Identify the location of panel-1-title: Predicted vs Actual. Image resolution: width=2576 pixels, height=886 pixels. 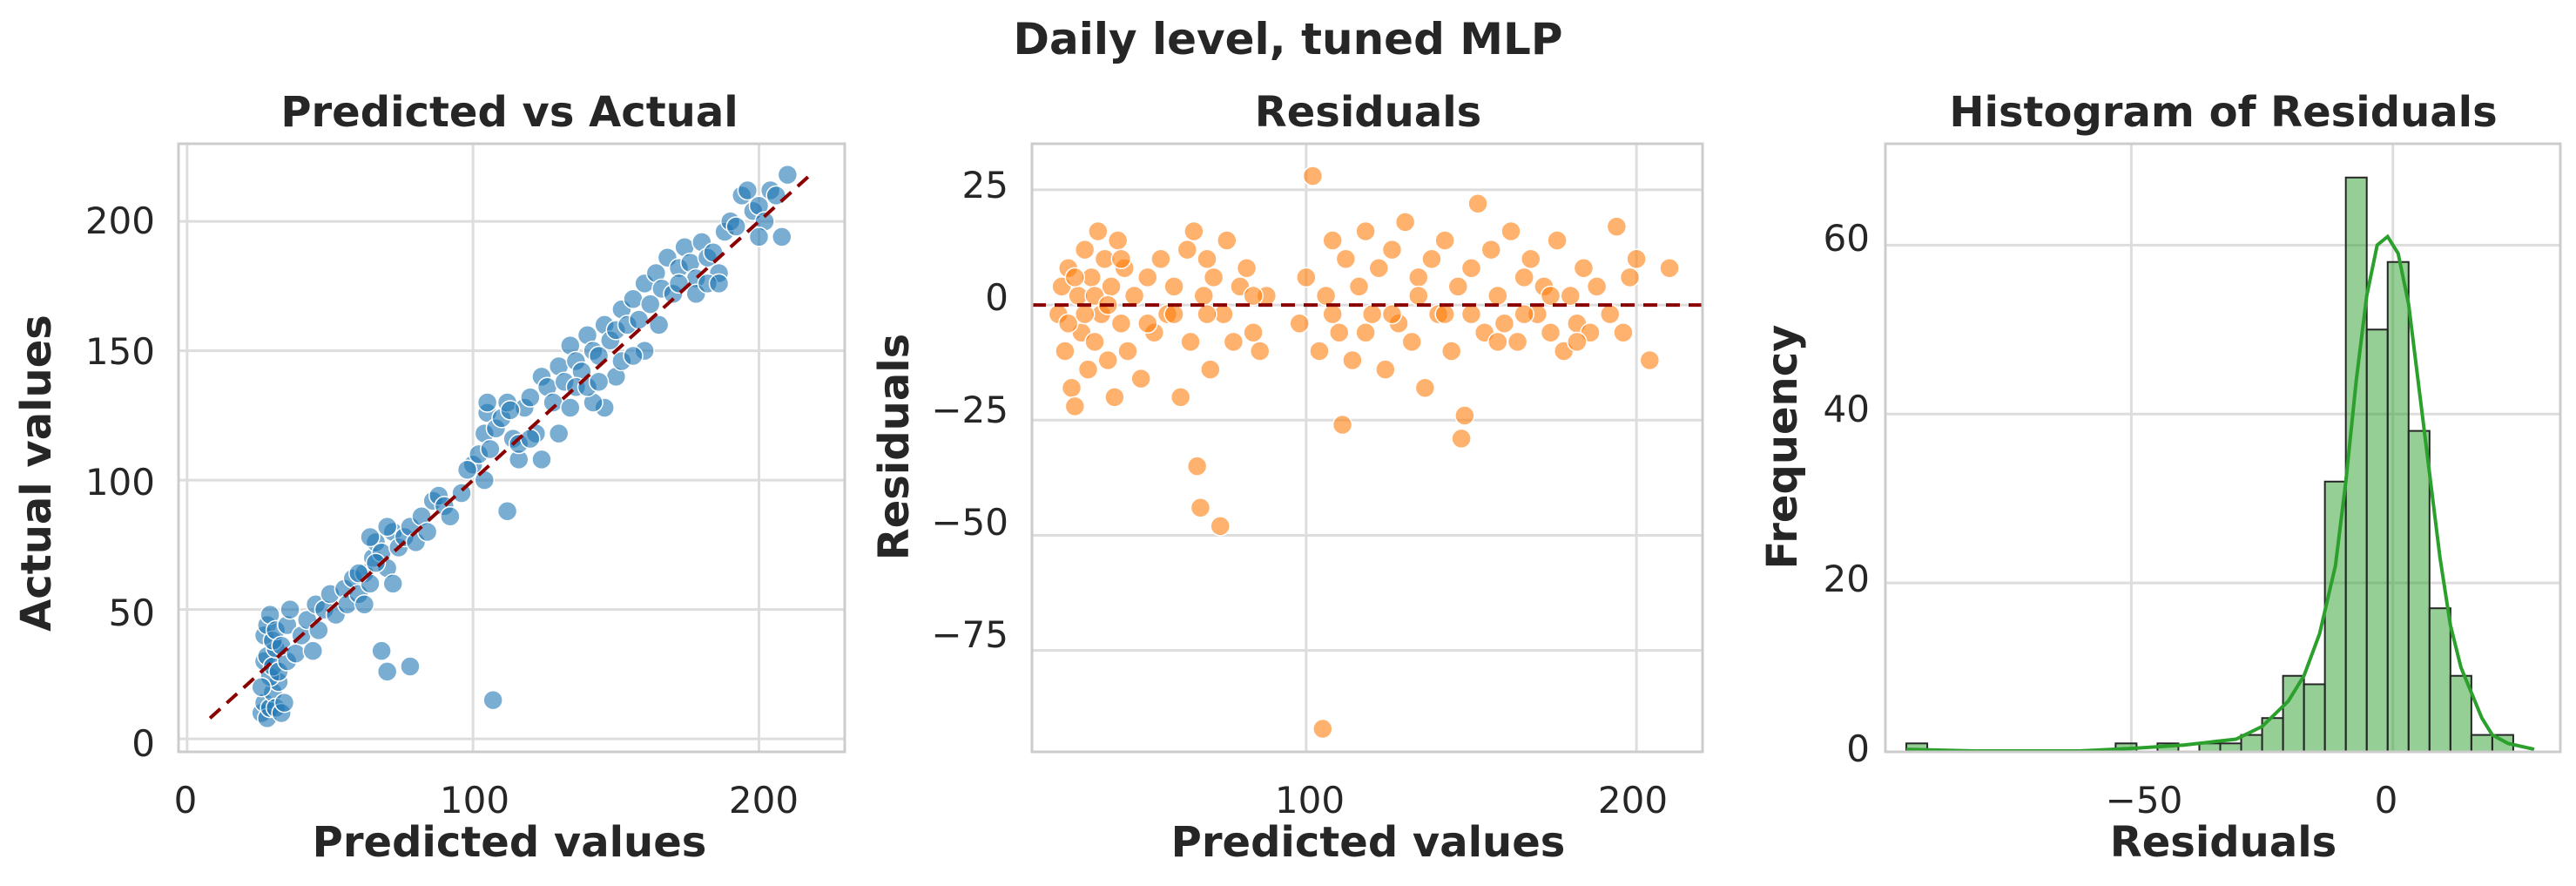
(509, 112).